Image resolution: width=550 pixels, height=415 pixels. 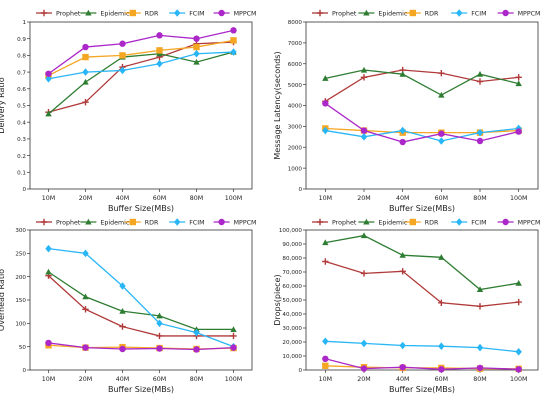 I want to click on series-mppcm, so click(x=141, y=52).